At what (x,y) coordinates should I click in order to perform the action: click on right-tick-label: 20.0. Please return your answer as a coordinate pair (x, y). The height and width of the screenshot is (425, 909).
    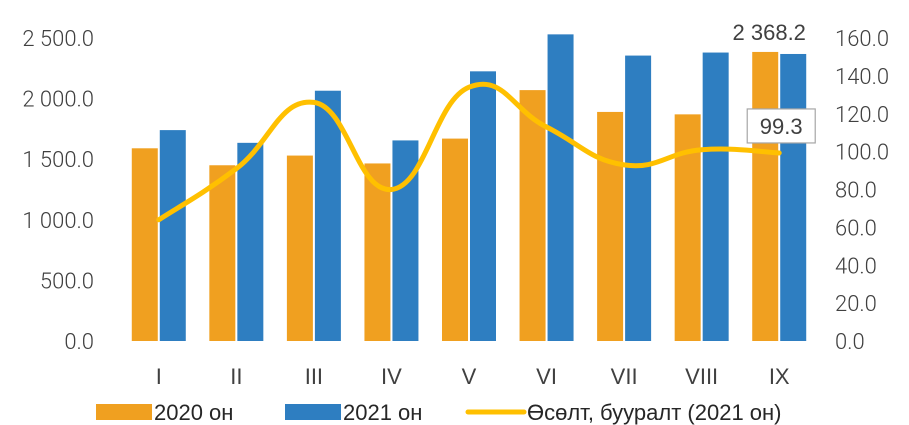
    Looking at the image, I should click on (856, 304).